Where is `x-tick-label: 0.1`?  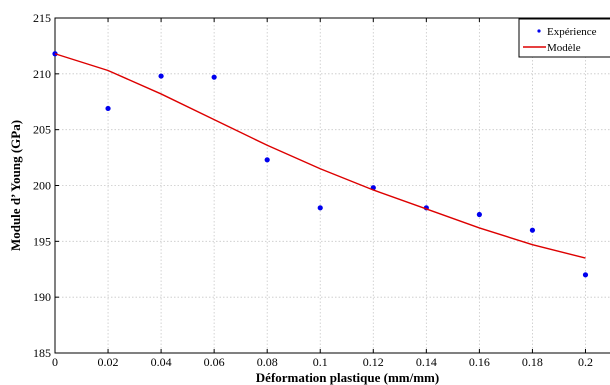
x-tick-label: 0.1 is located at coordinates (320, 362).